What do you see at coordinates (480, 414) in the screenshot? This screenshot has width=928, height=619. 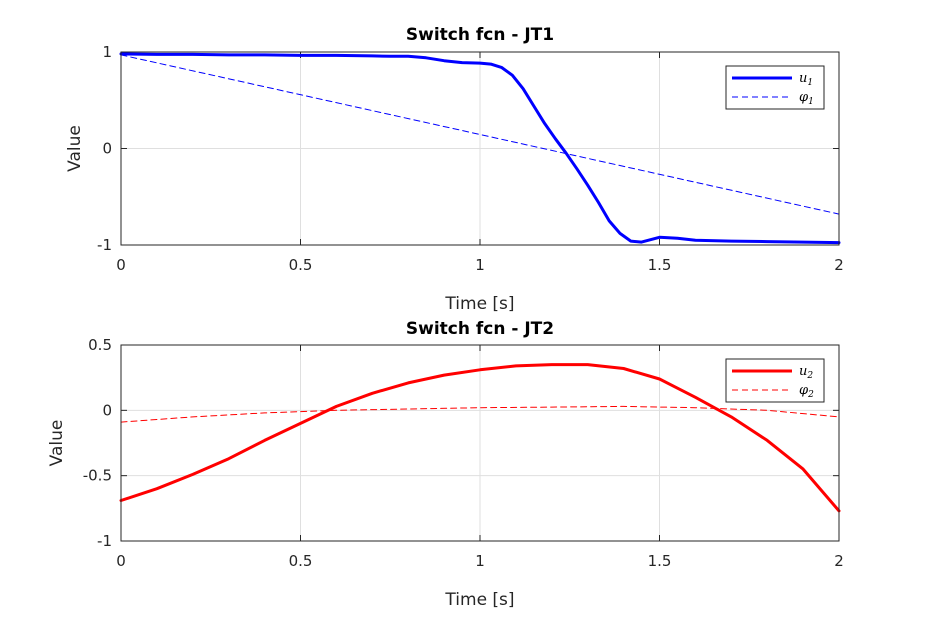 I see `series-2-phi-line` at bounding box center [480, 414].